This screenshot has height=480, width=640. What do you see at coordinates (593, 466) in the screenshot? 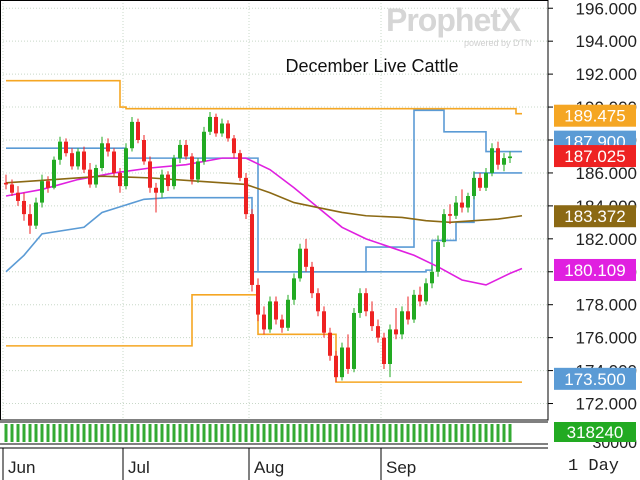
I see `period-label: 1 Day` at bounding box center [593, 466].